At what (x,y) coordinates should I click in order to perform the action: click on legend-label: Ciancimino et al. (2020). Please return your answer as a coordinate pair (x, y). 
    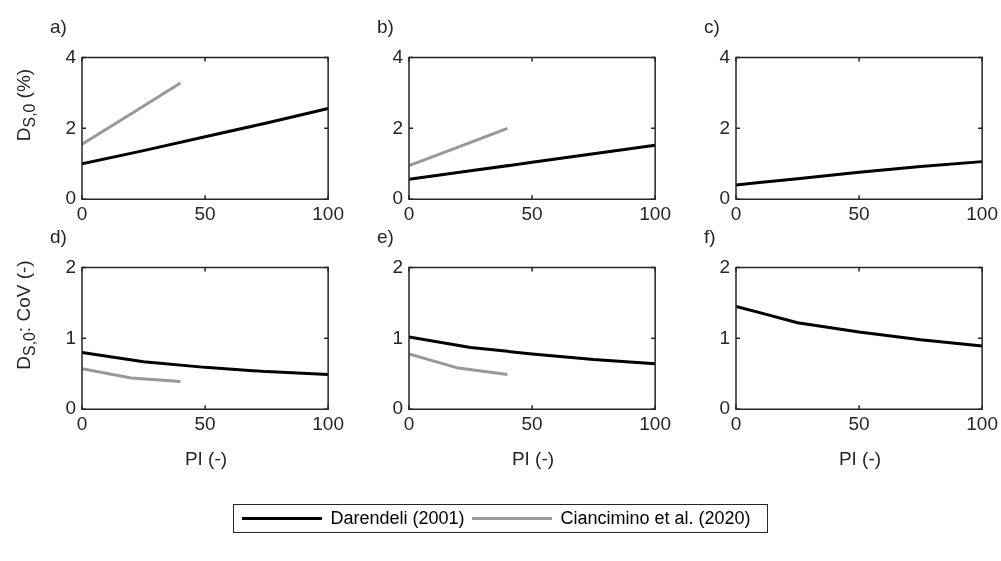
    Looking at the image, I should click on (655, 518).